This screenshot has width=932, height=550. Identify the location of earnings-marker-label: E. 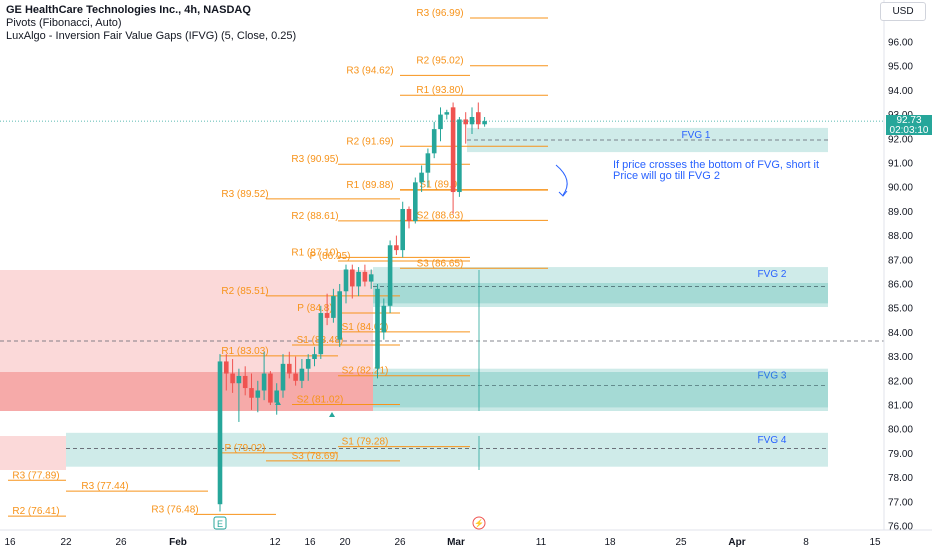
(220, 524).